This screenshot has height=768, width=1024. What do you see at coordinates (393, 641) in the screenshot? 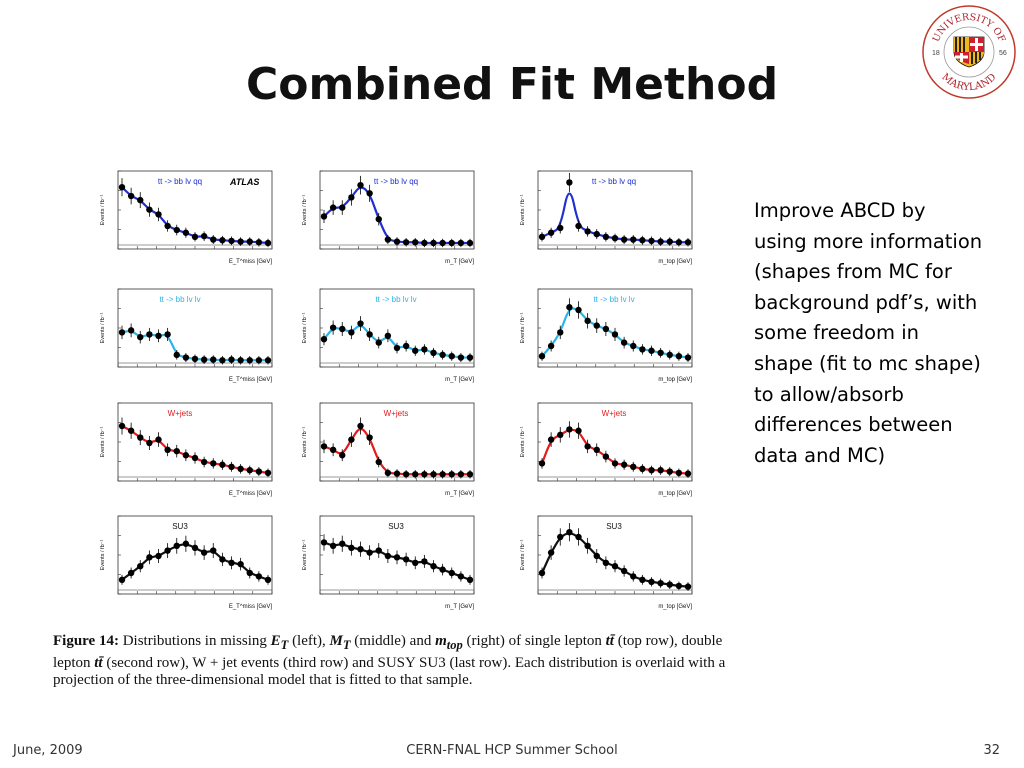
I see `caption-part3: (middle) and` at bounding box center [393, 641].